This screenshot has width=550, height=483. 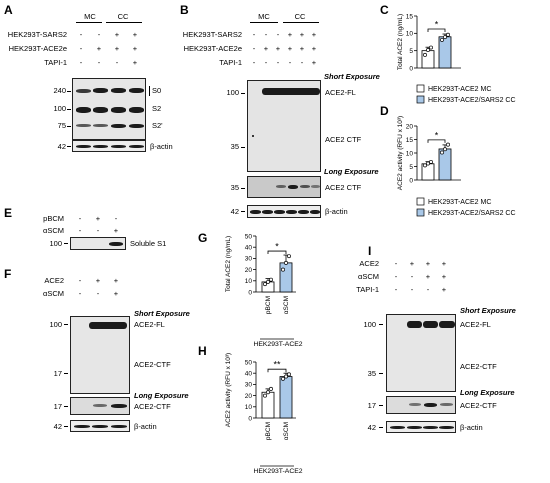 What do you see at coordinates (228, 390) in the screenshot?
I see `y-axis-label: ACE2 activity (RFU x 10³)` at bounding box center [228, 390].